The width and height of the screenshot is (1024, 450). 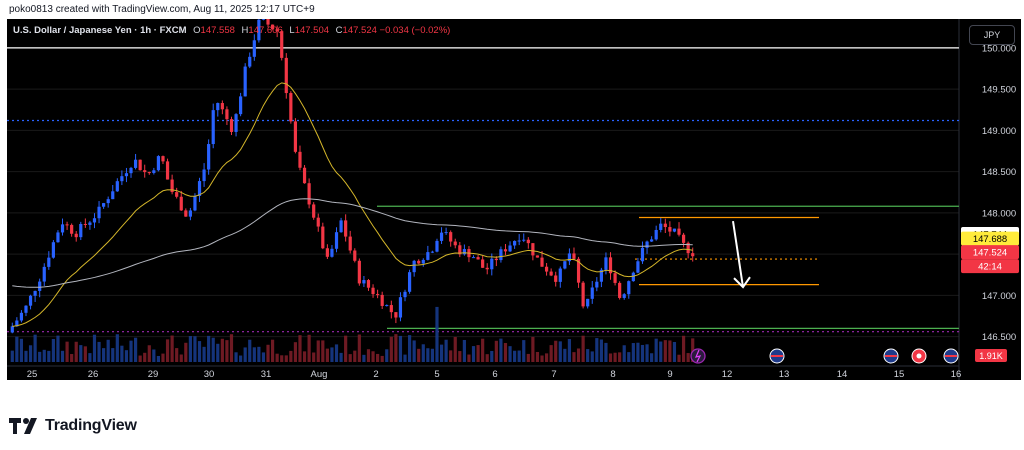 I want to click on currency-button: JPY, so click(x=992, y=35).